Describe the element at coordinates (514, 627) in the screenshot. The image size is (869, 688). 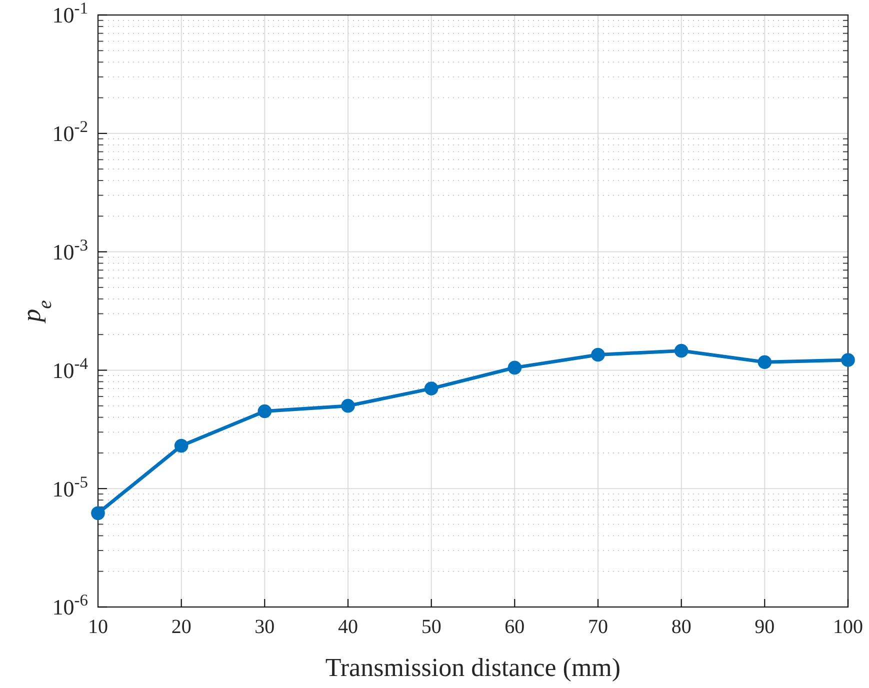
I see `x-tick-label: 60` at that location.